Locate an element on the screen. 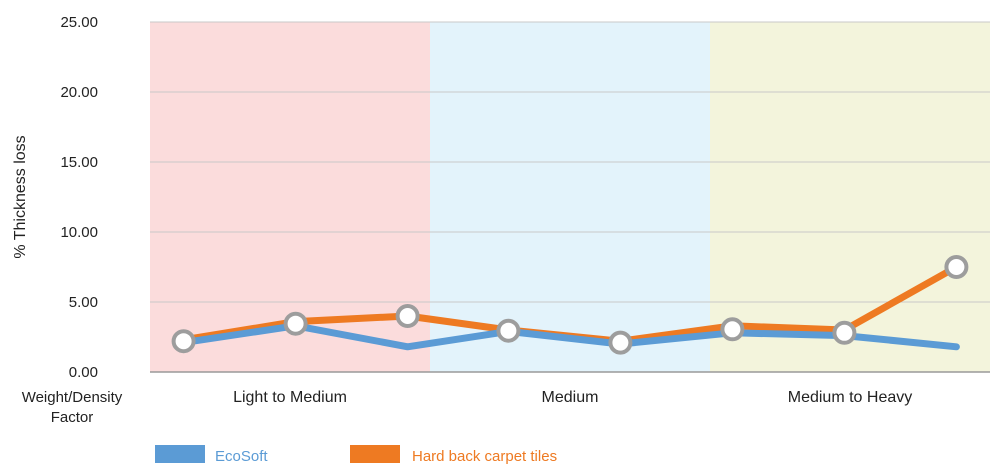 The width and height of the screenshot is (990, 475). x-axis-title: Weight/Density Factor is located at coordinates (72, 407).